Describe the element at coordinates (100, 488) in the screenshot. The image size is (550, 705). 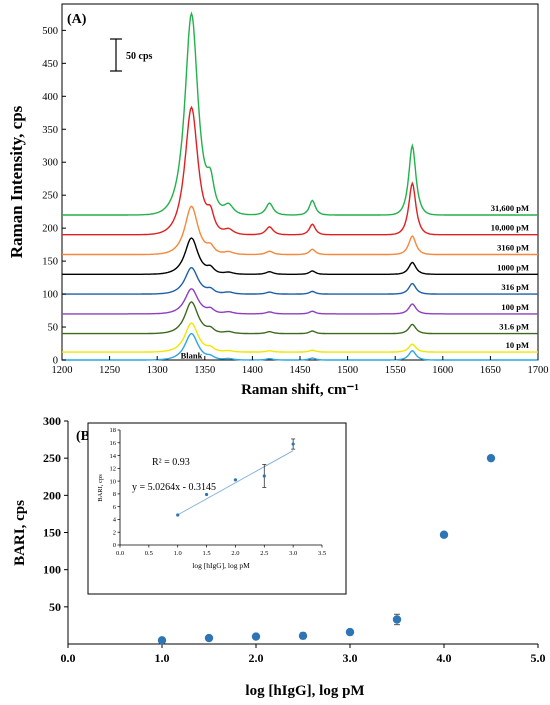
I see `inset-y-title: BARI, cps` at that location.